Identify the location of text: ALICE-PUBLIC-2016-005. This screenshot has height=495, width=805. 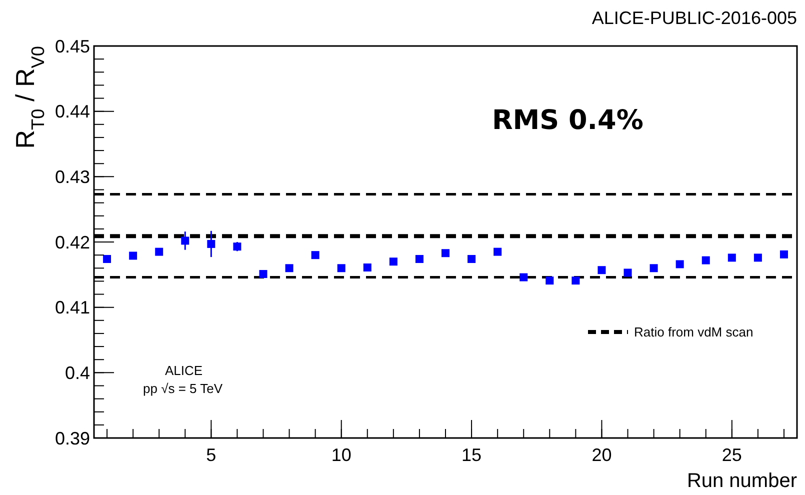
(694, 18).